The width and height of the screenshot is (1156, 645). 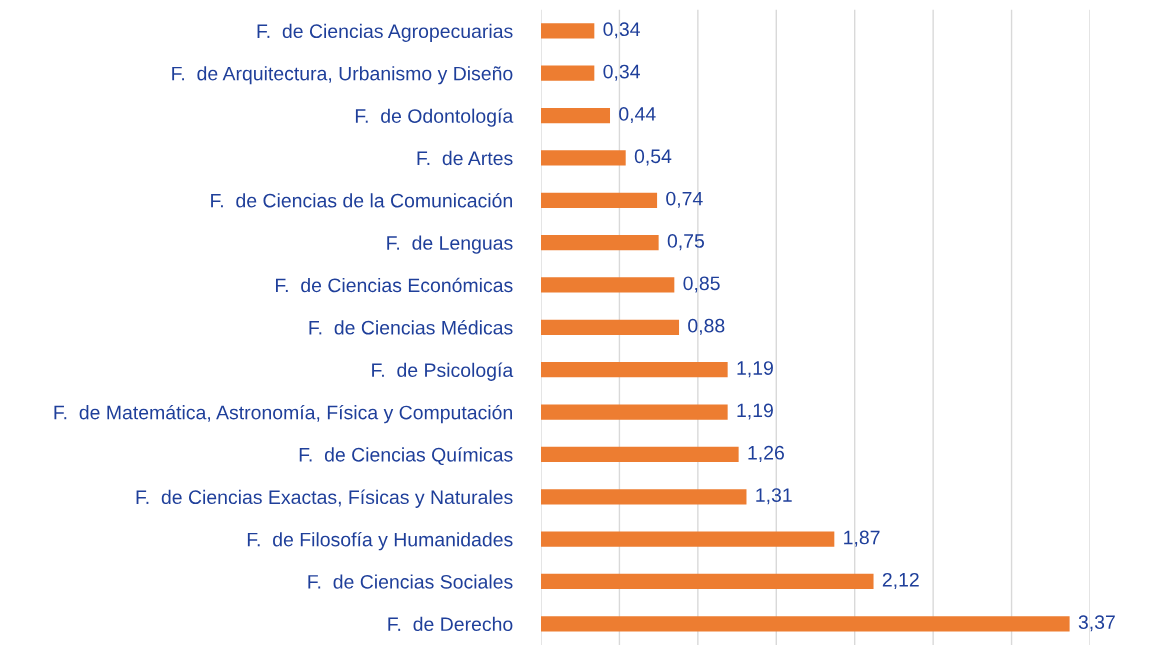 What do you see at coordinates (684, 199) in the screenshot?
I see `data-label: 0,74` at bounding box center [684, 199].